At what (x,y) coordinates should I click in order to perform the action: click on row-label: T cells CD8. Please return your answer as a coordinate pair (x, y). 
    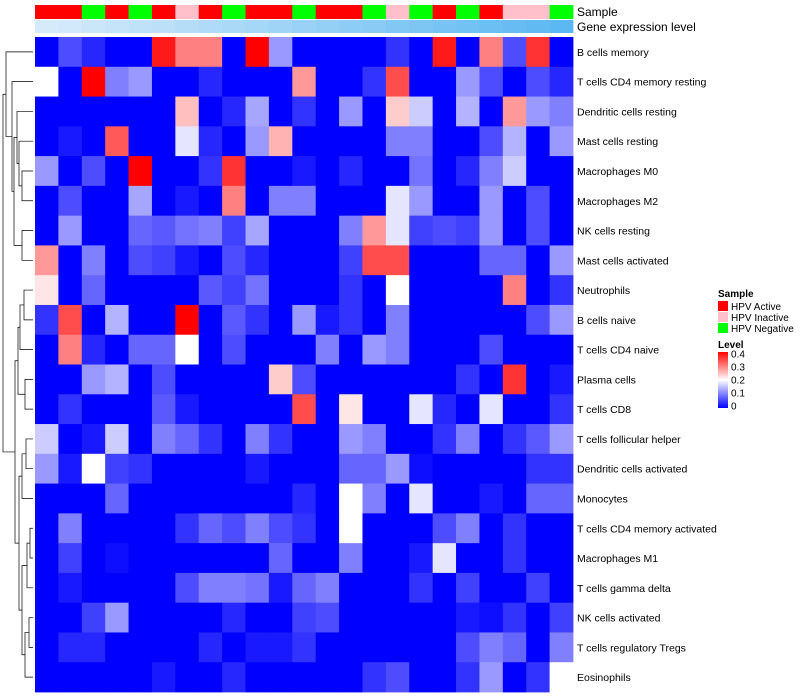
    Looking at the image, I should click on (604, 410).